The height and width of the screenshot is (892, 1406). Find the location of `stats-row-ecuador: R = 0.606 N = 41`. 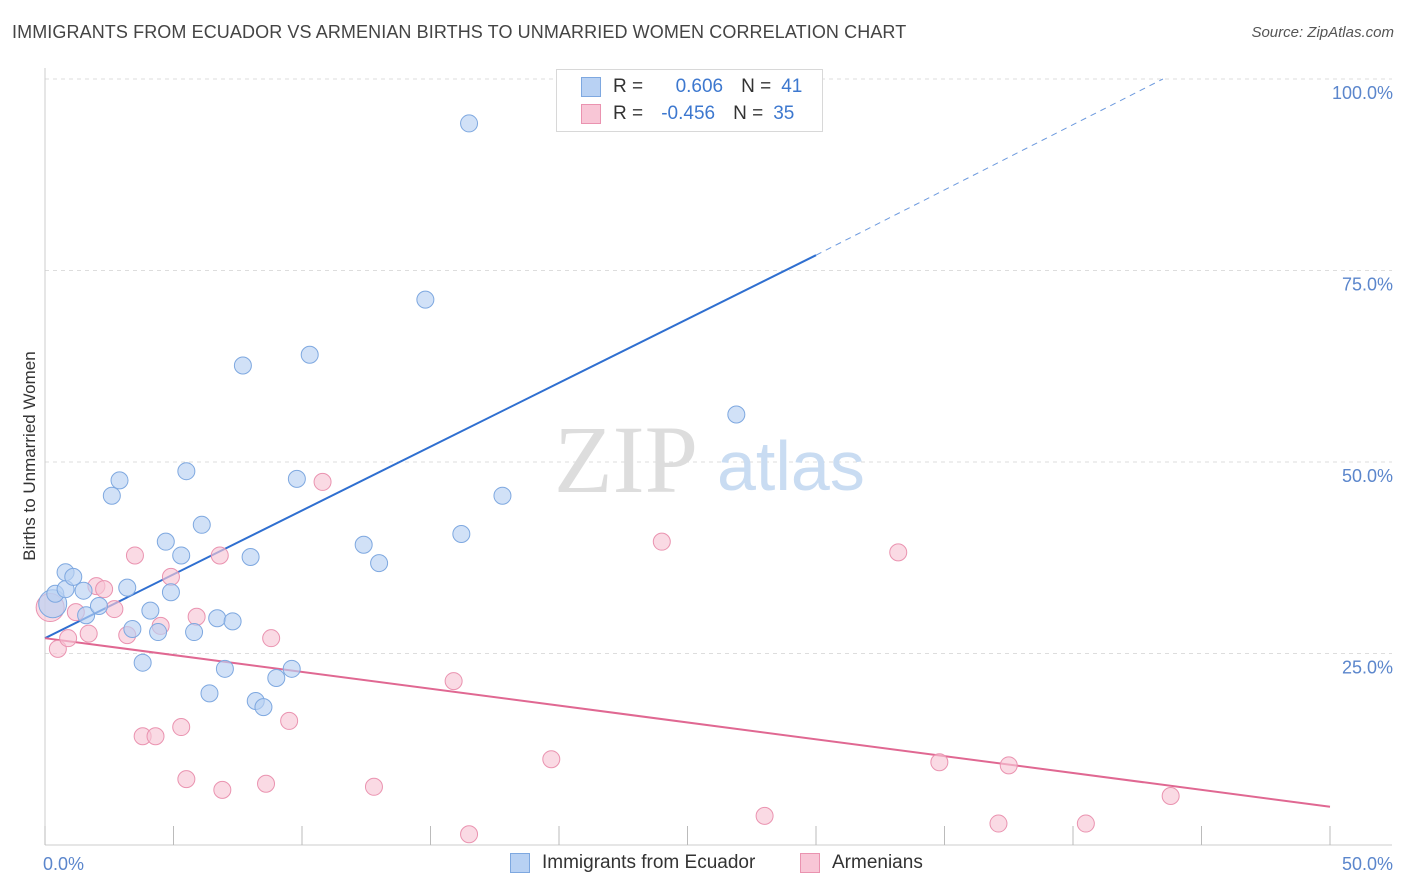

stats-row-ecuador: R = 0.606 N = 41 is located at coordinates (691, 87).